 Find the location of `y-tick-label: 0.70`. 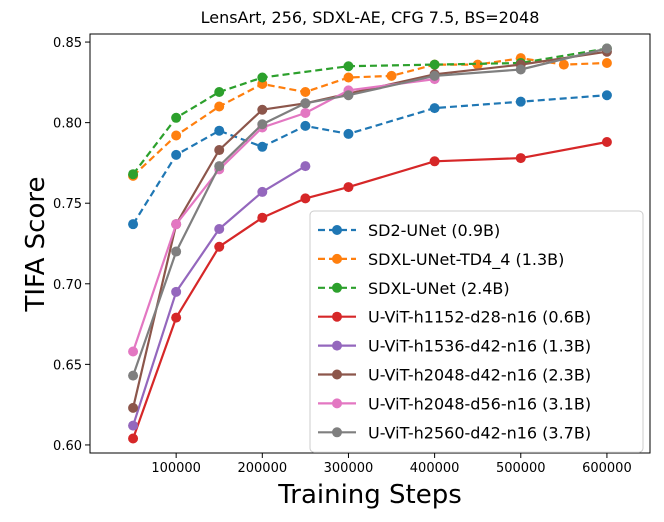

y-tick-label: 0.70 is located at coordinates (67, 285).